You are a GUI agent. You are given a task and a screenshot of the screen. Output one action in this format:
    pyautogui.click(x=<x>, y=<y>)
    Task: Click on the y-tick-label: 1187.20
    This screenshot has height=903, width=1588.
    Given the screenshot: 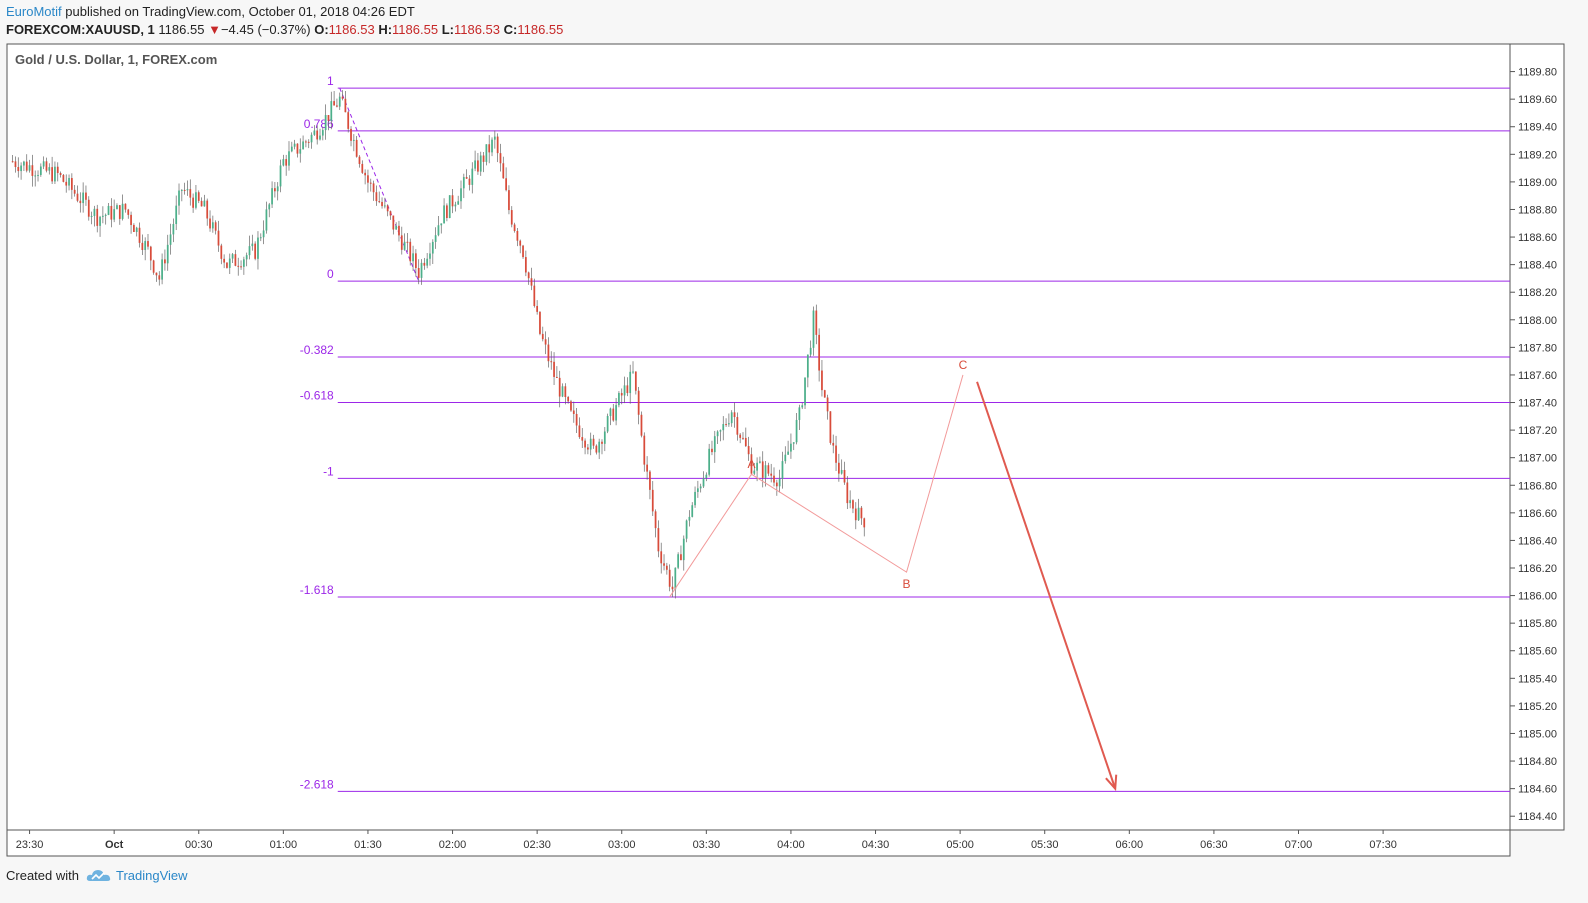 What is the action you would take?
    pyautogui.click(x=1537, y=431)
    